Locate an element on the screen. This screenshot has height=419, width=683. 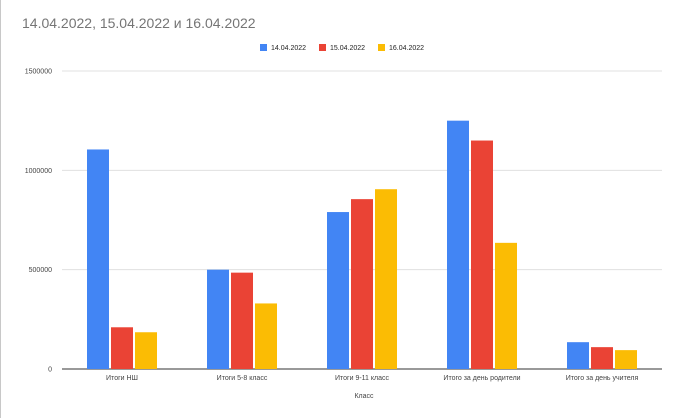
y-tick-label: 1000000 is located at coordinates (38, 171).